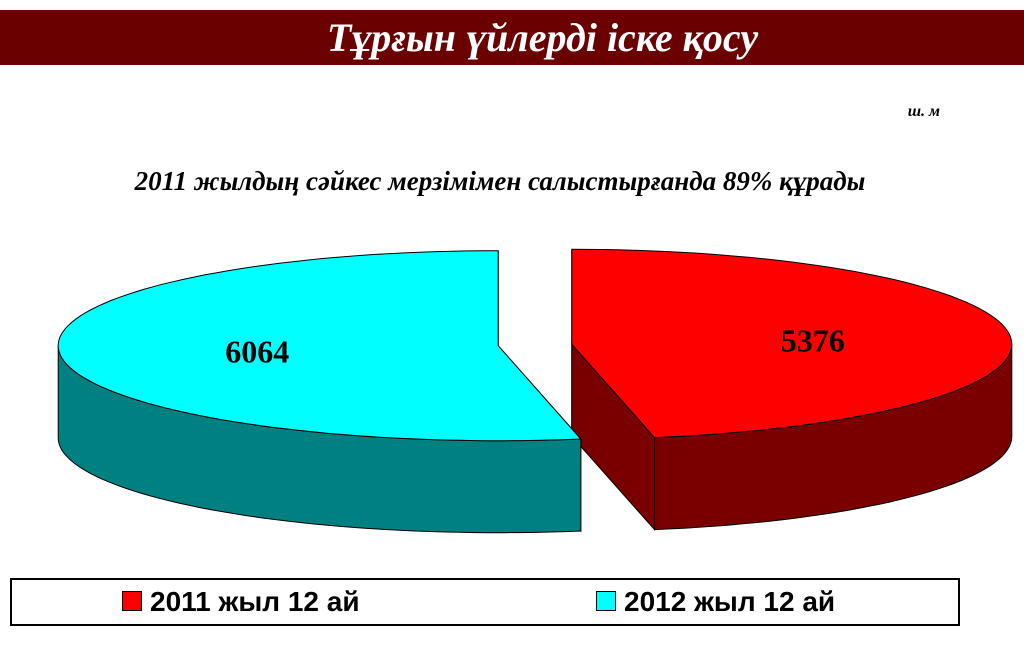 The height and width of the screenshot is (672, 1024). What do you see at coordinates (255, 601) in the screenshot?
I see `legend-label-2011: 2011 жыл 12 ай` at bounding box center [255, 601].